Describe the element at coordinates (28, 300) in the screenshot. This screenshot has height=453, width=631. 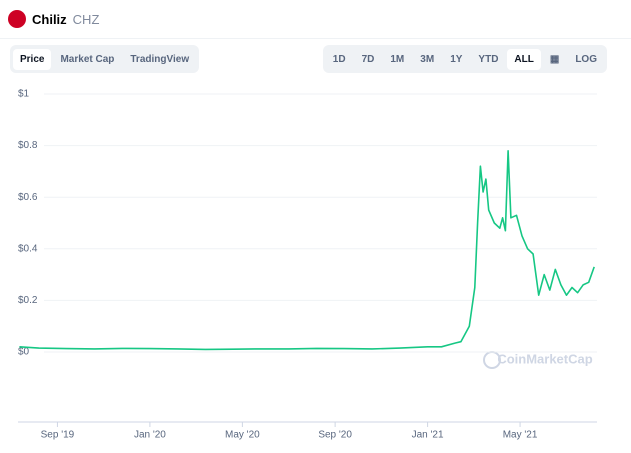
I see `y-tick-label: $0.2` at that location.